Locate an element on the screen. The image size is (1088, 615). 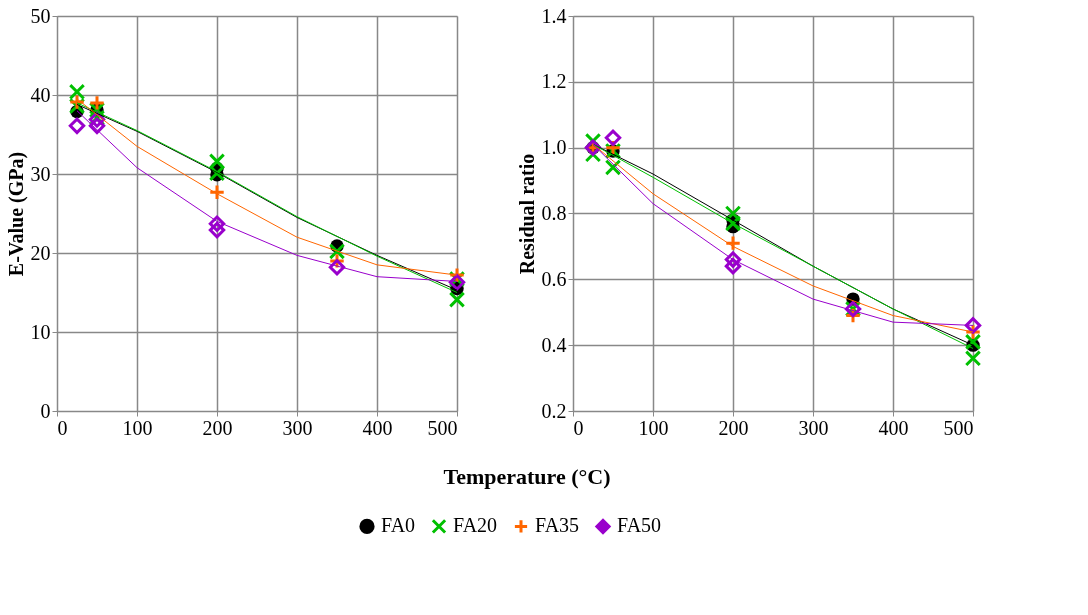
y-tick-label: 0.8 is located at coordinates (554, 213).